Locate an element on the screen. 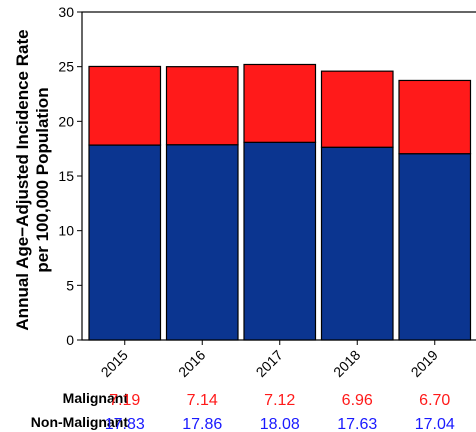 The width and height of the screenshot is (476, 432). bar-malignant-2018 is located at coordinates (357, 109).